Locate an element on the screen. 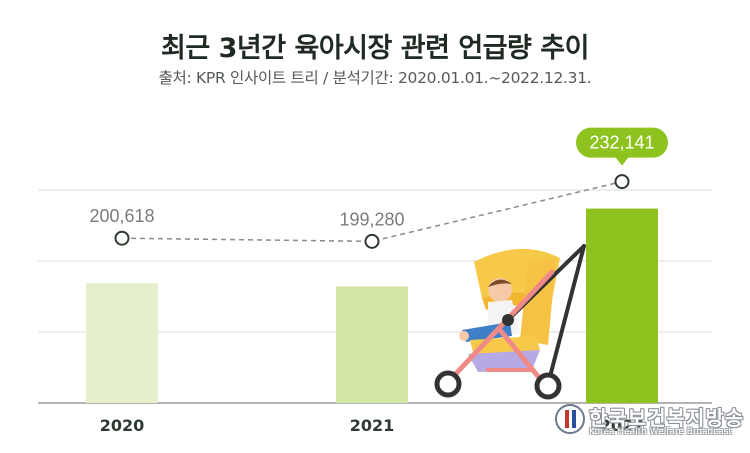 This screenshot has height=453, width=750. bar-2022 is located at coordinates (622, 305).